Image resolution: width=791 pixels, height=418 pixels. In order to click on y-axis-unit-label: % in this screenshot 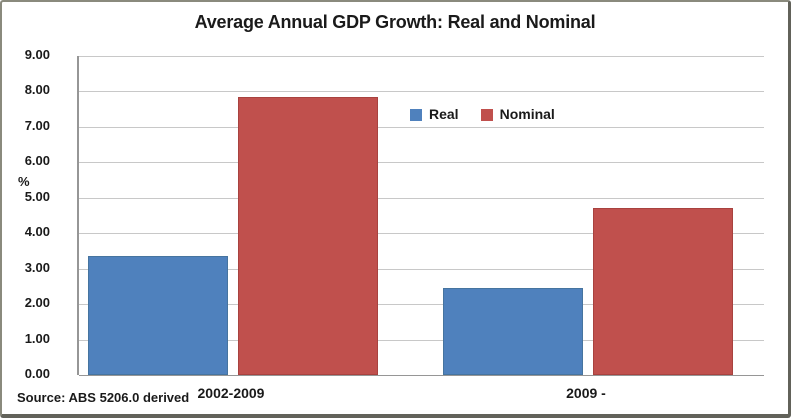, I will do `click(24, 181)`.